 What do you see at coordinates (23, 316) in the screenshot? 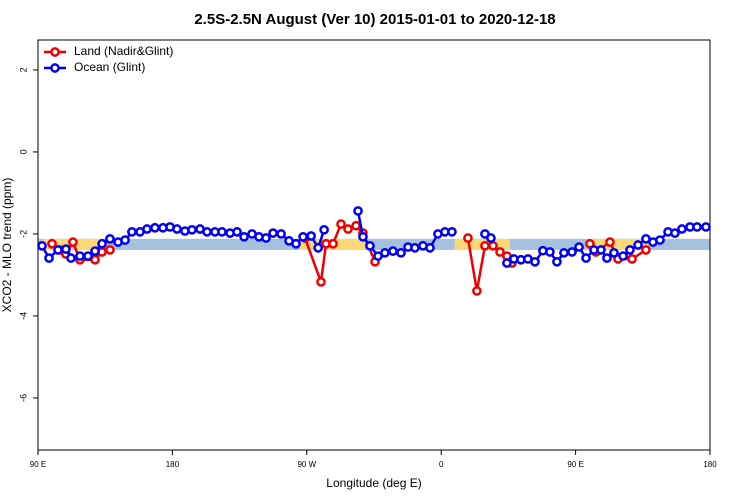
I see `y-tick-label: -4` at bounding box center [23, 316].